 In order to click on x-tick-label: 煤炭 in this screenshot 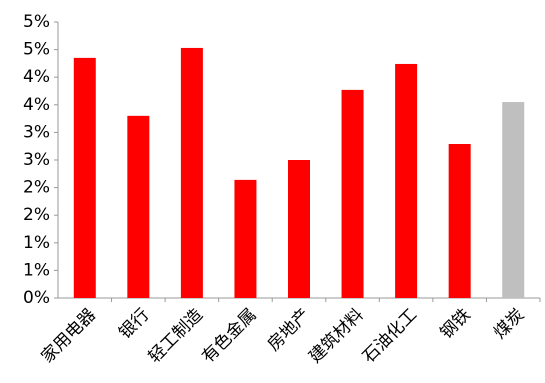, I will do `click(509, 324)`.